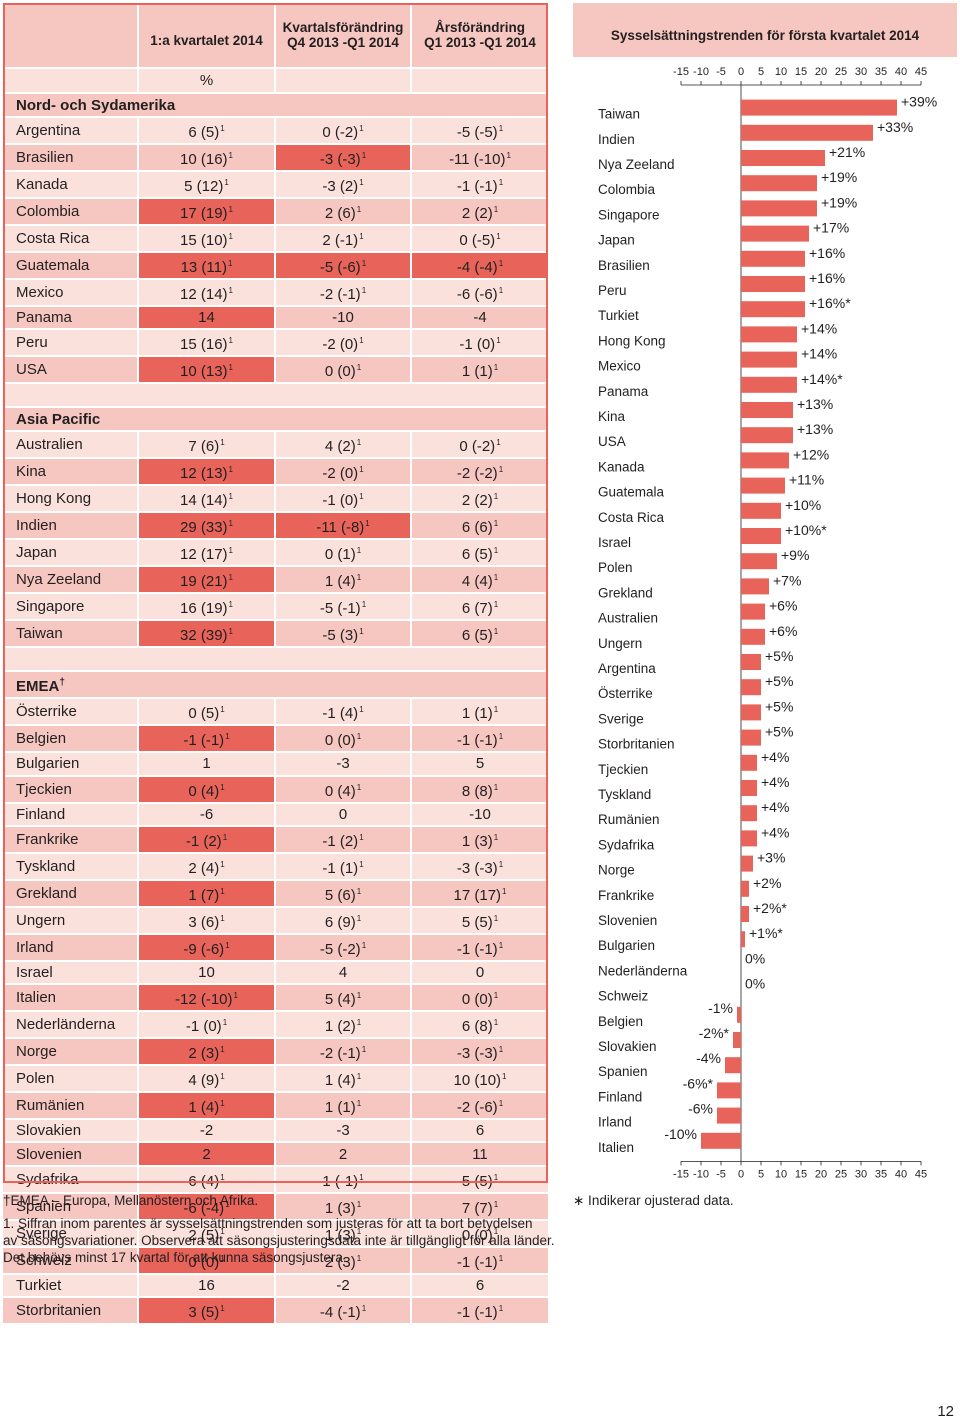  I want to click on value-cell-b: -1 (4)1, so click(344, 713).